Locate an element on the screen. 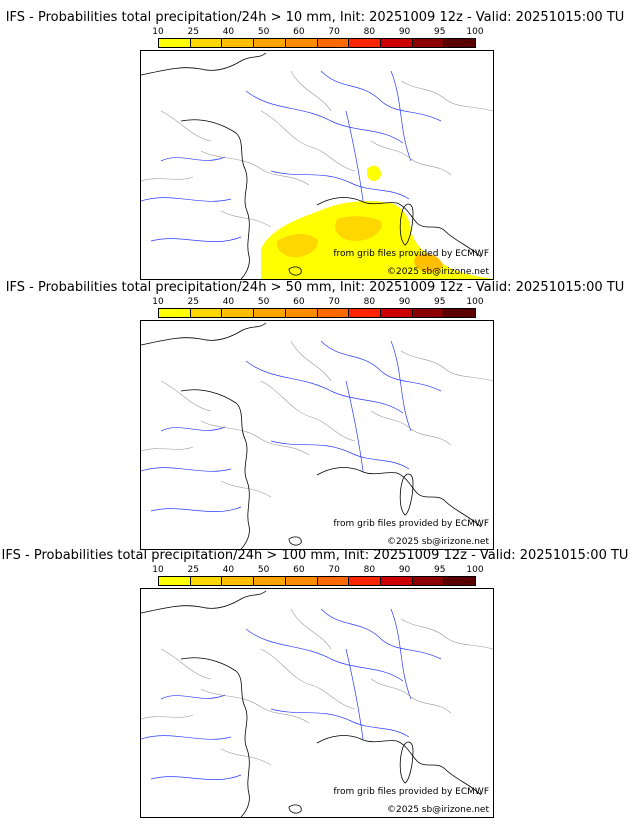 The image size is (630, 828). corsica-island is located at coordinates (406, 762).